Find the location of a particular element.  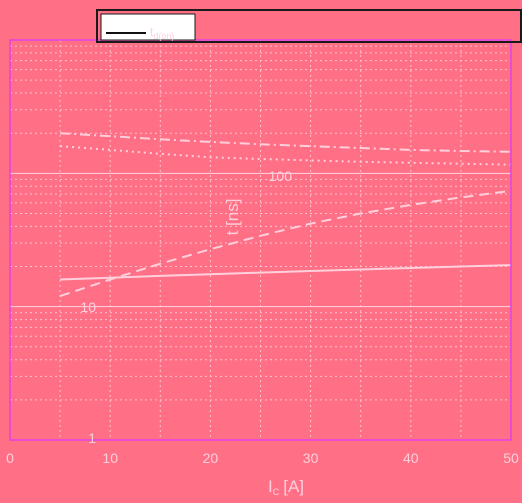

x-tick-label: 10 is located at coordinates (110, 458).